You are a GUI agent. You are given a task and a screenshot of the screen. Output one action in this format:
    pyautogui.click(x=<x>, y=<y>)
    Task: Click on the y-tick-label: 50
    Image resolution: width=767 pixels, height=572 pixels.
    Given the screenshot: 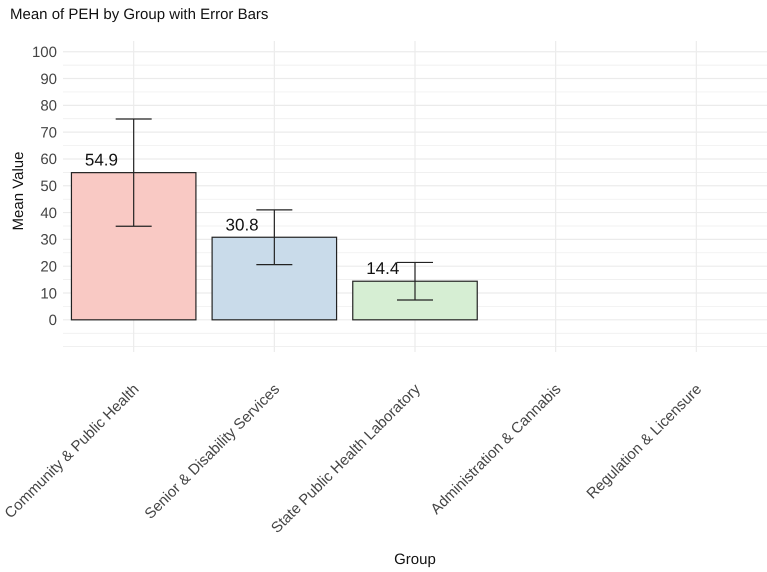 What is the action you would take?
    pyautogui.click(x=48, y=187)
    